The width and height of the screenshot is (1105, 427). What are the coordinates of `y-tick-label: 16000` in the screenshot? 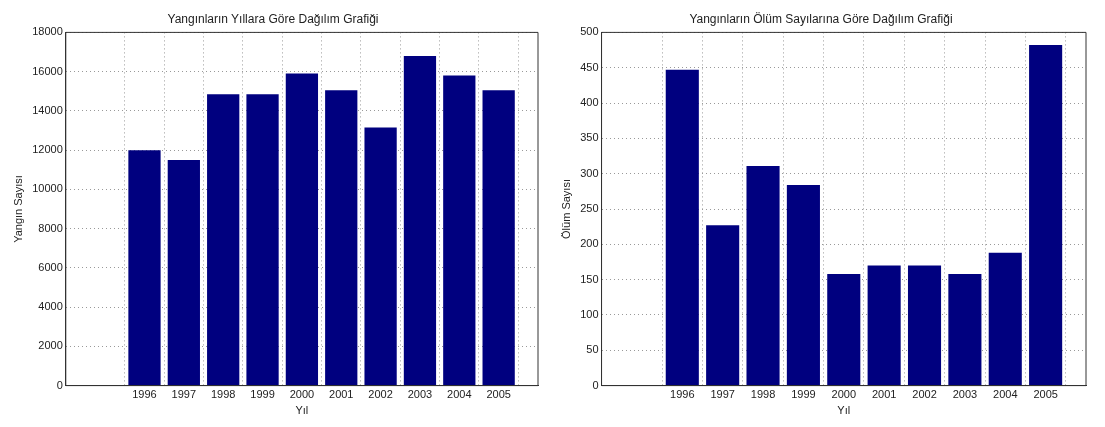 It's located at (47, 70).